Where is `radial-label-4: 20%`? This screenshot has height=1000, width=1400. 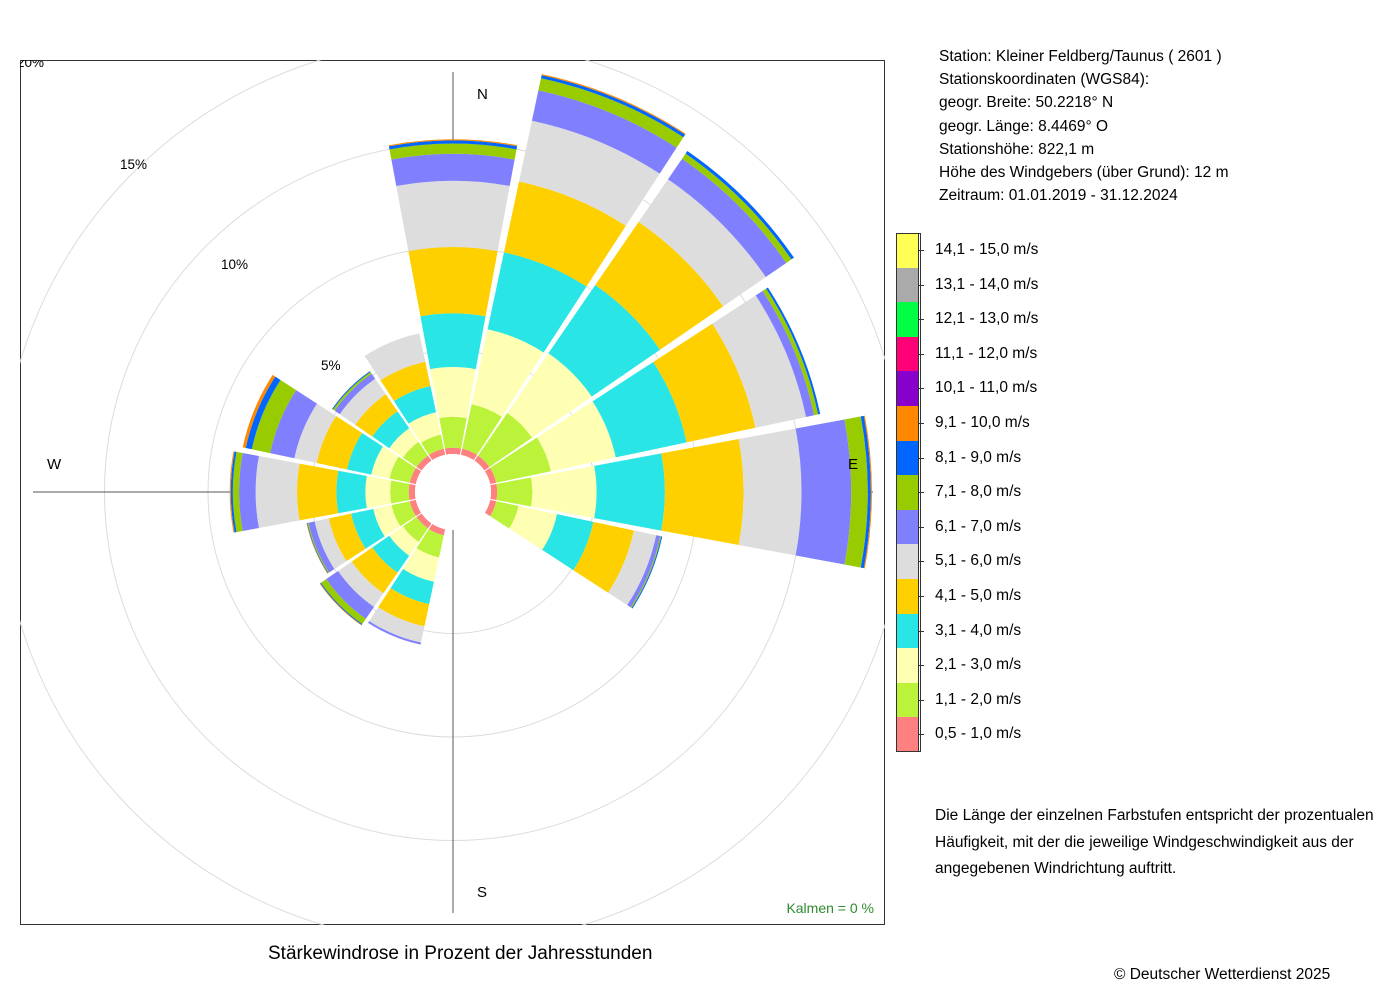
radial-label-4: 20% is located at coordinates (30, 62).